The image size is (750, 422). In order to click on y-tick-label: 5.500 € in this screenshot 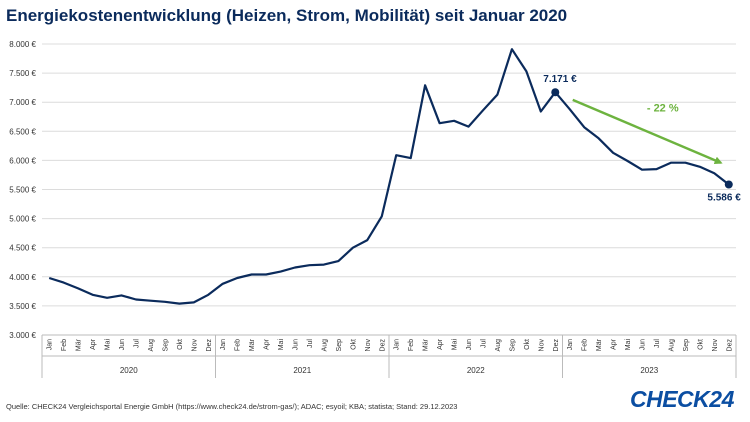, I will do `click(22, 190)`.